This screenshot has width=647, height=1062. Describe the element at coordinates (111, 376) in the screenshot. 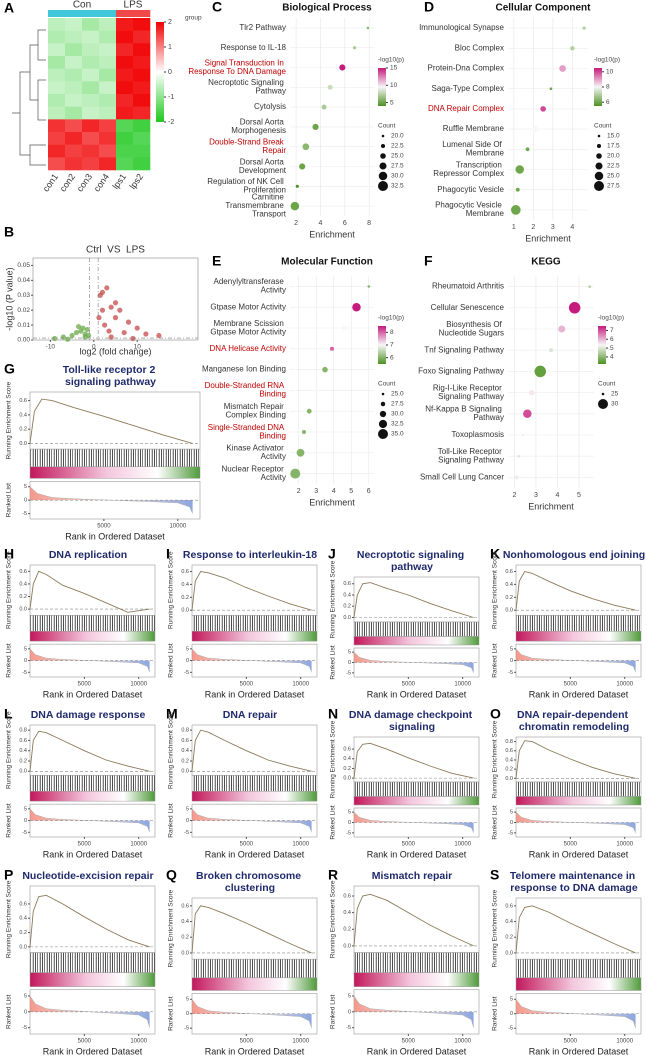

I see `chart-title: Toll-like receptor 2 signaling pathway` at that location.